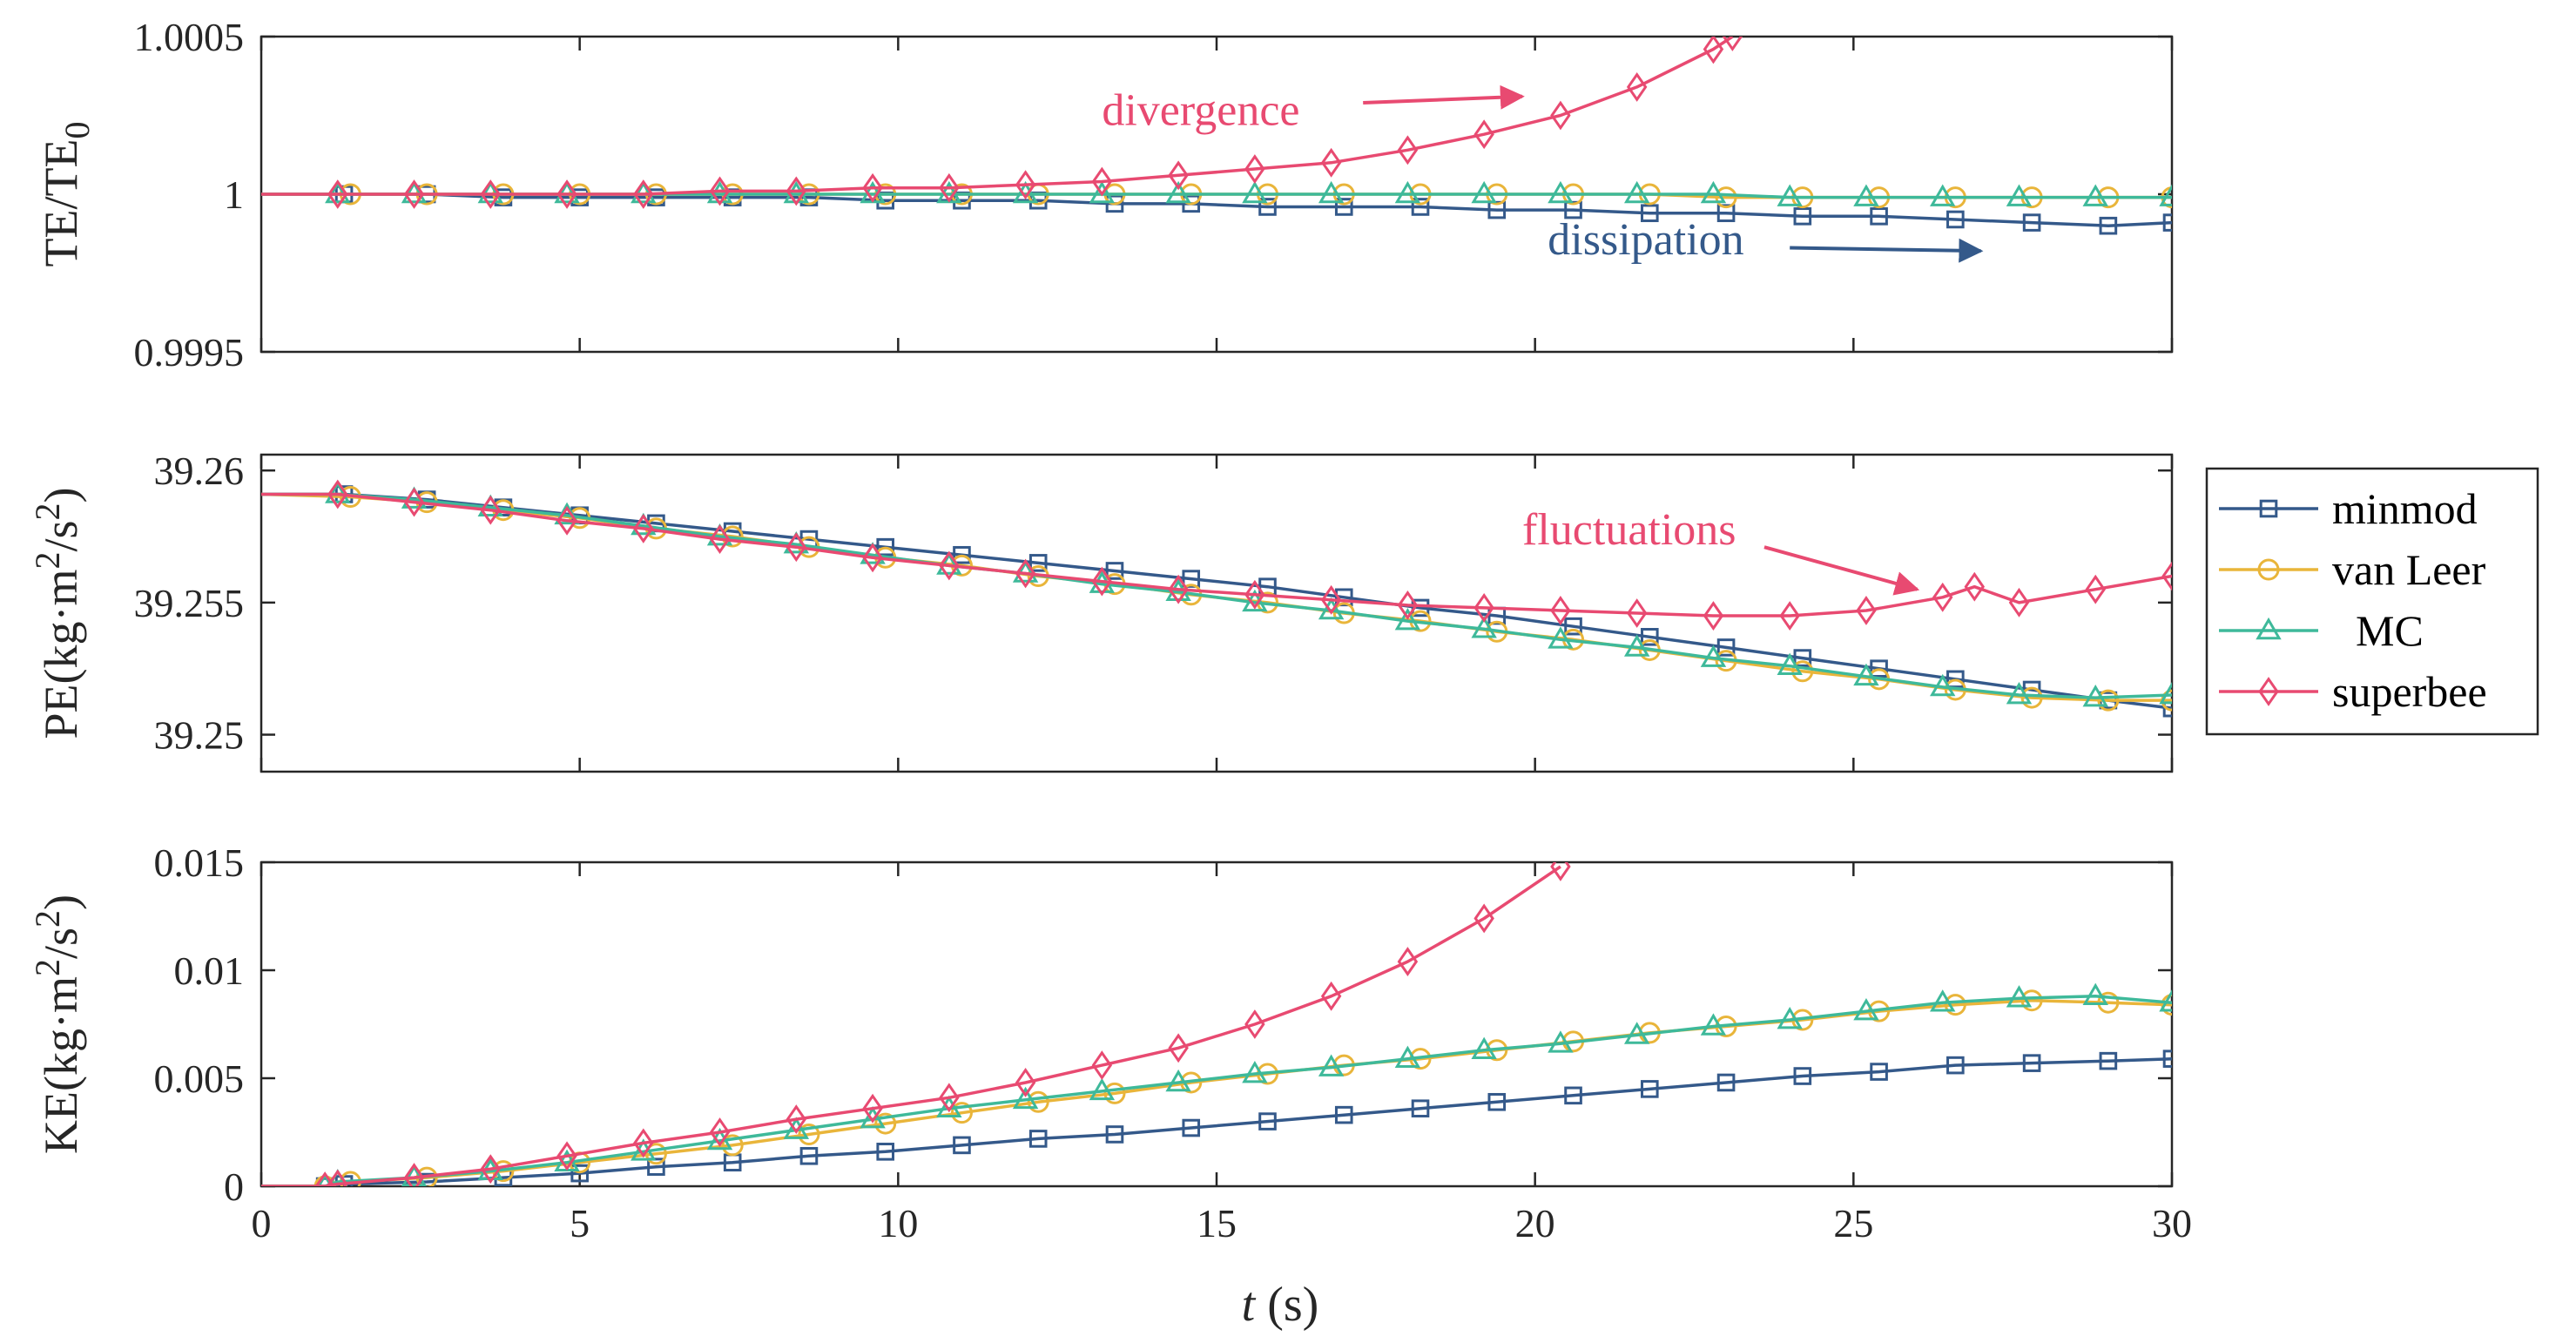 This screenshot has height=1343, width=2576. What do you see at coordinates (997, 117) in the screenshot?
I see `series-line-superbee` at bounding box center [997, 117].